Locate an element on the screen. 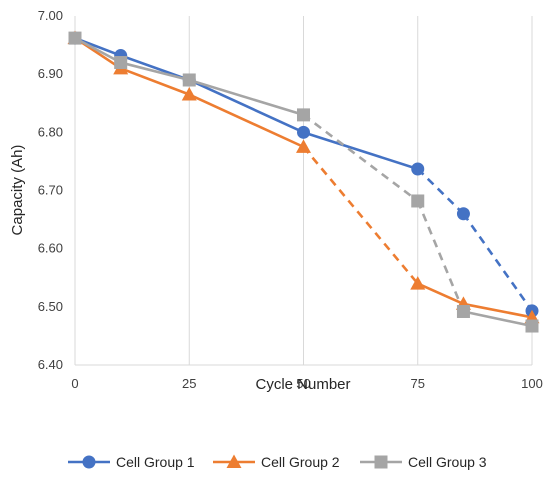  x-axis-title: Cycle Number is located at coordinates (302, 384).